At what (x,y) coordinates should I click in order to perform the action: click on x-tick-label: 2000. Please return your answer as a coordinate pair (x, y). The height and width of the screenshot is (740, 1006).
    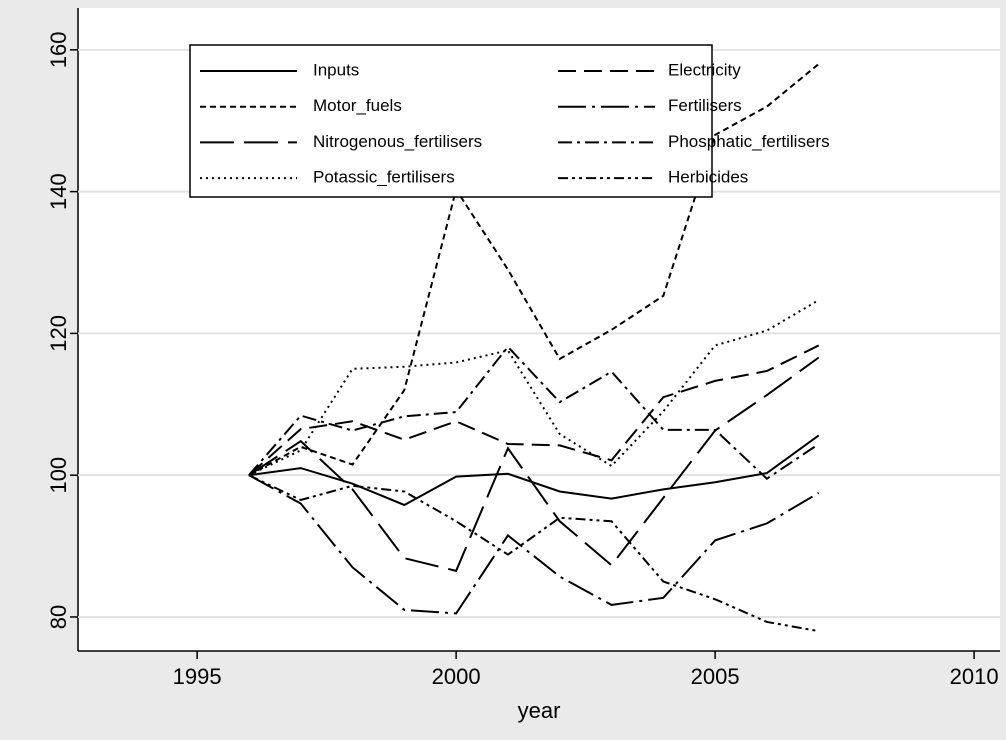
    Looking at the image, I should click on (456, 676).